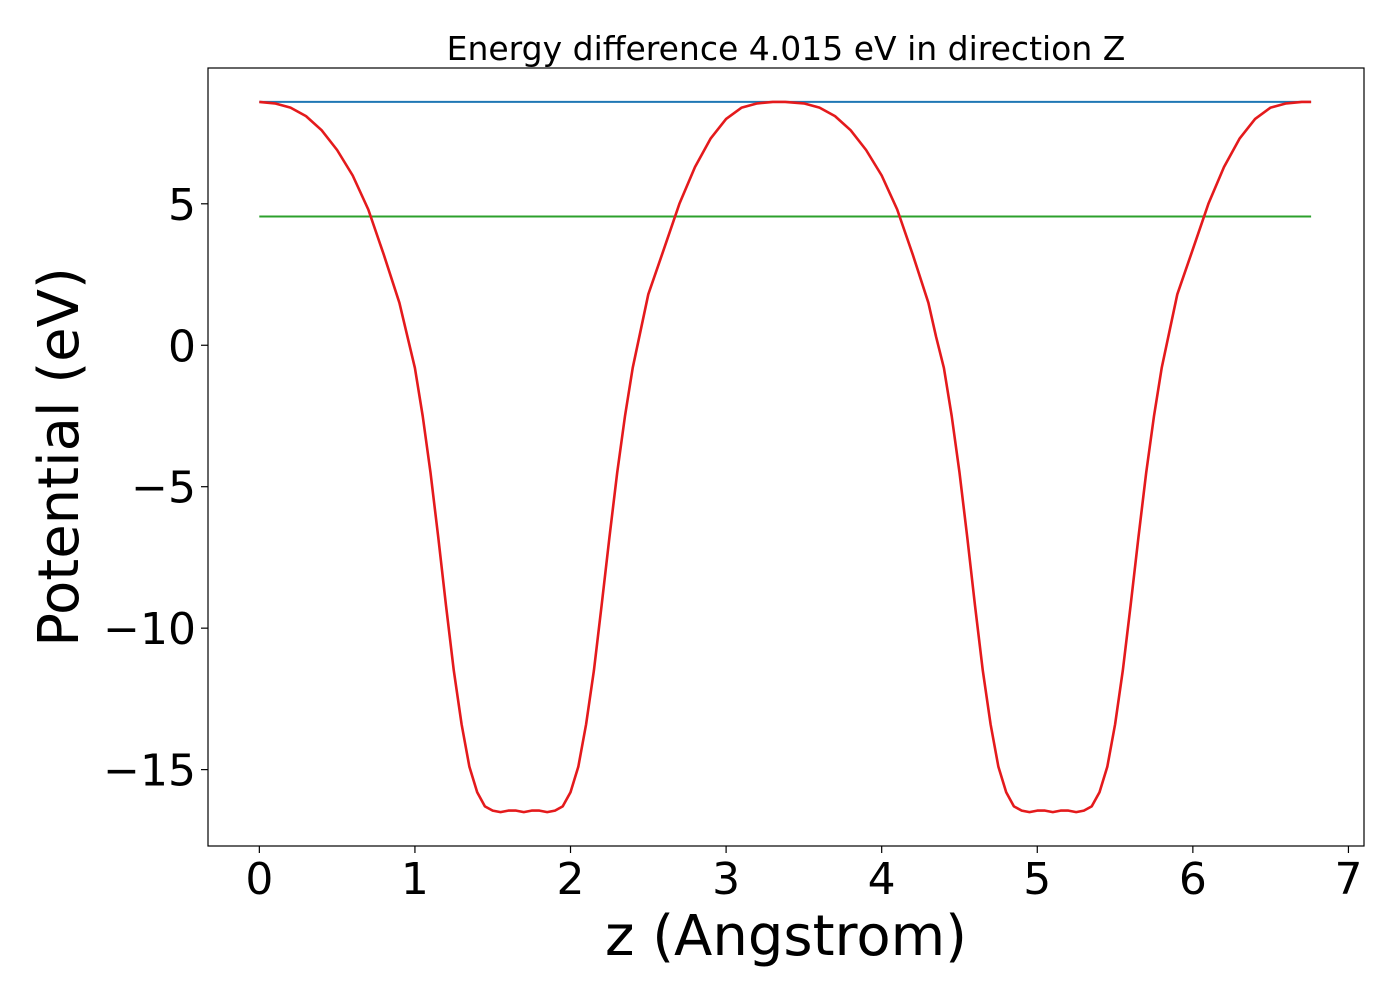  I want to click on y-axis-title: Potential (eV), so click(59, 457).